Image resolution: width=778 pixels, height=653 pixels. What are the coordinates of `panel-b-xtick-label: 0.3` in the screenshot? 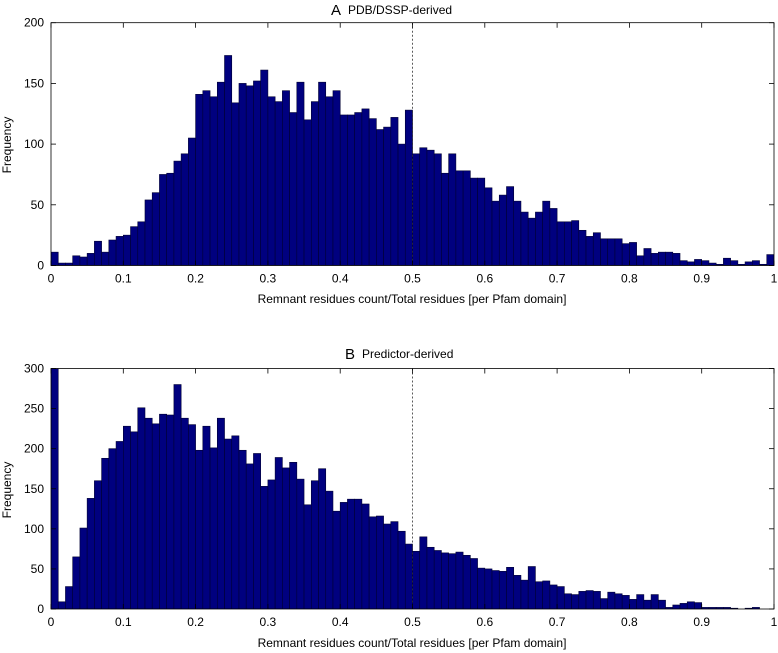 It's located at (268, 622).